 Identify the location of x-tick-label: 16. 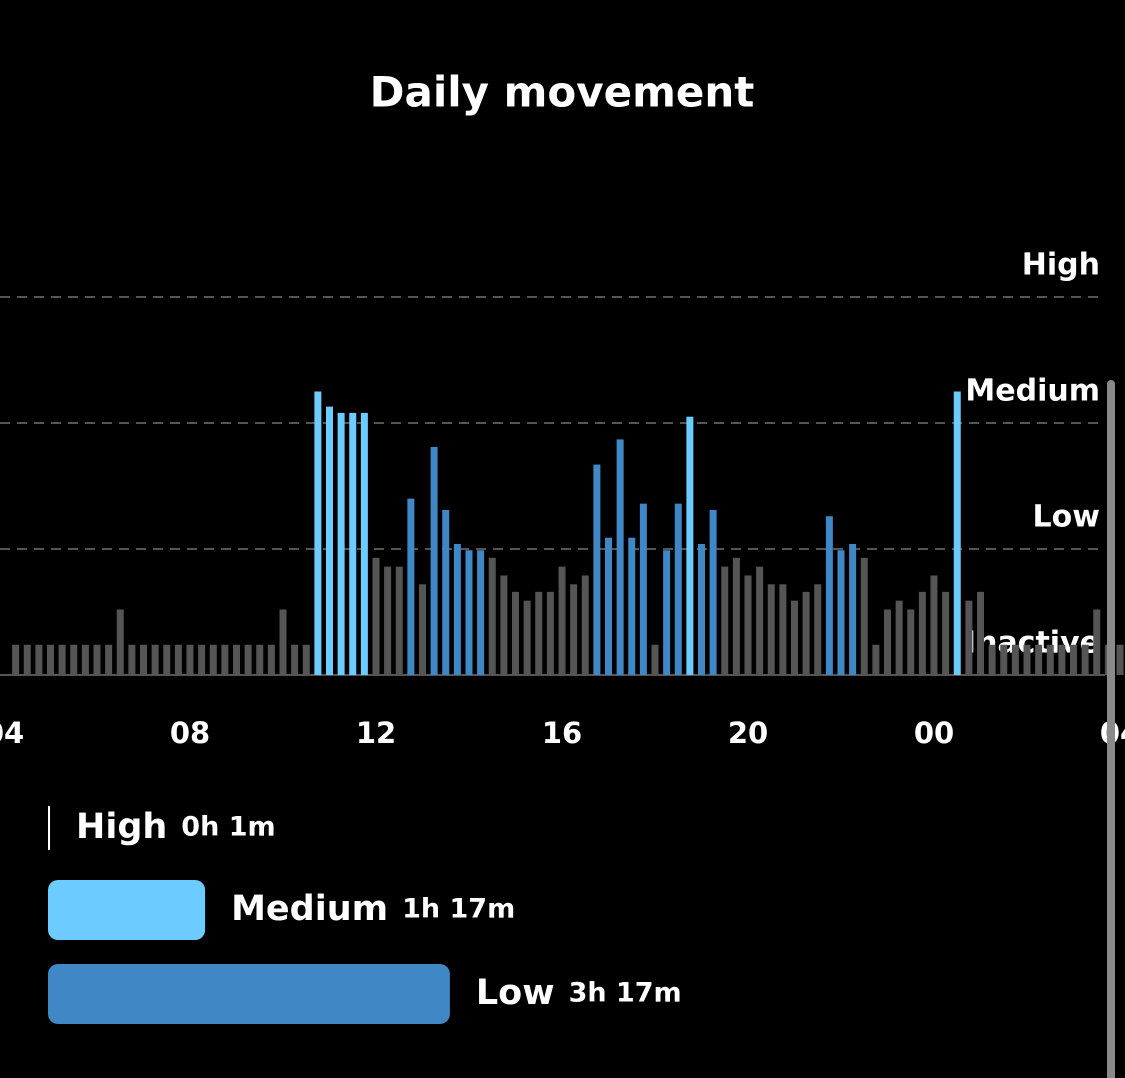
(562, 733).